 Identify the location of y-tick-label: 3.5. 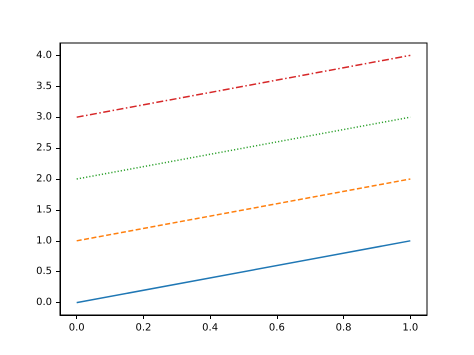
(44, 86).